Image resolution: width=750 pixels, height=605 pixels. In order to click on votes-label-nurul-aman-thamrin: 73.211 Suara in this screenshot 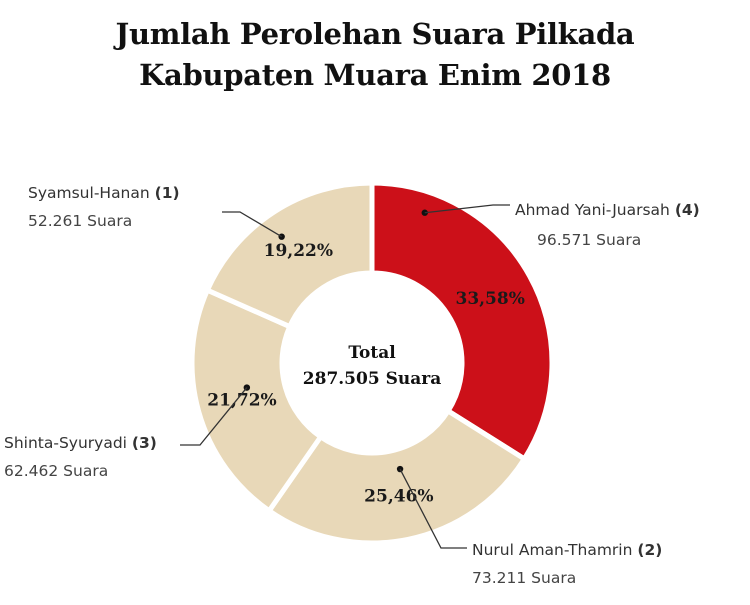, I will do `click(524, 578)`.